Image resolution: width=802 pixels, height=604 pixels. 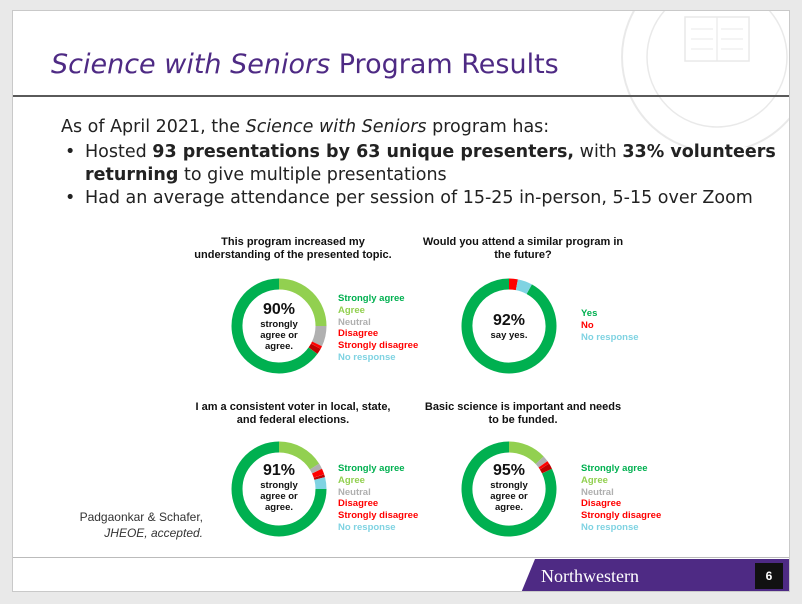 I want to click on title-italic: Science with Seniors, so click(x=191, y=64).